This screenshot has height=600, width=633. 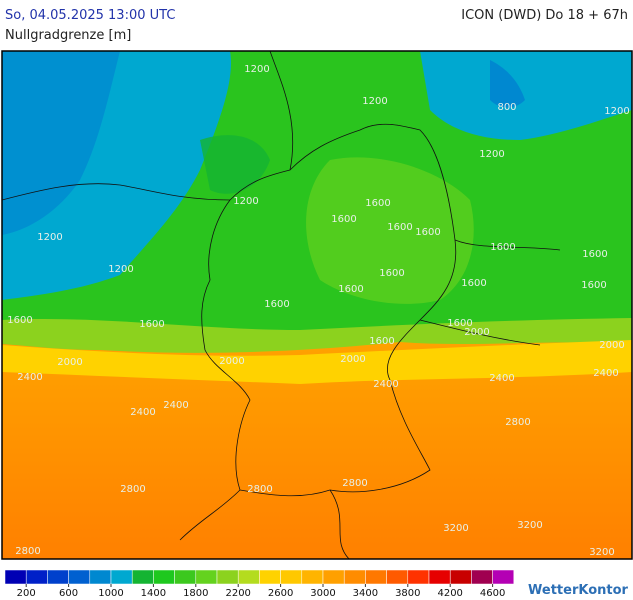 I want to click on legend-label: 2600, so click(x=280, y=593).